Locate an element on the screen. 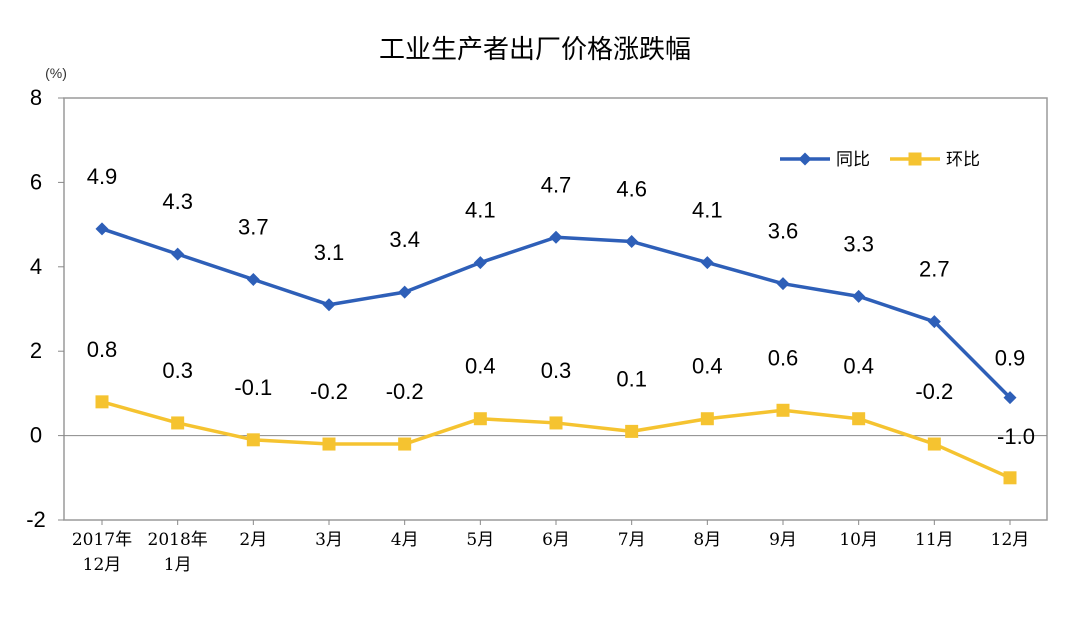 Image resolution: width=1080 pixels, height=618 pixels. y-axis-ticks: 8 6 4 2 0 -2 is located at coordinates (45, 308).